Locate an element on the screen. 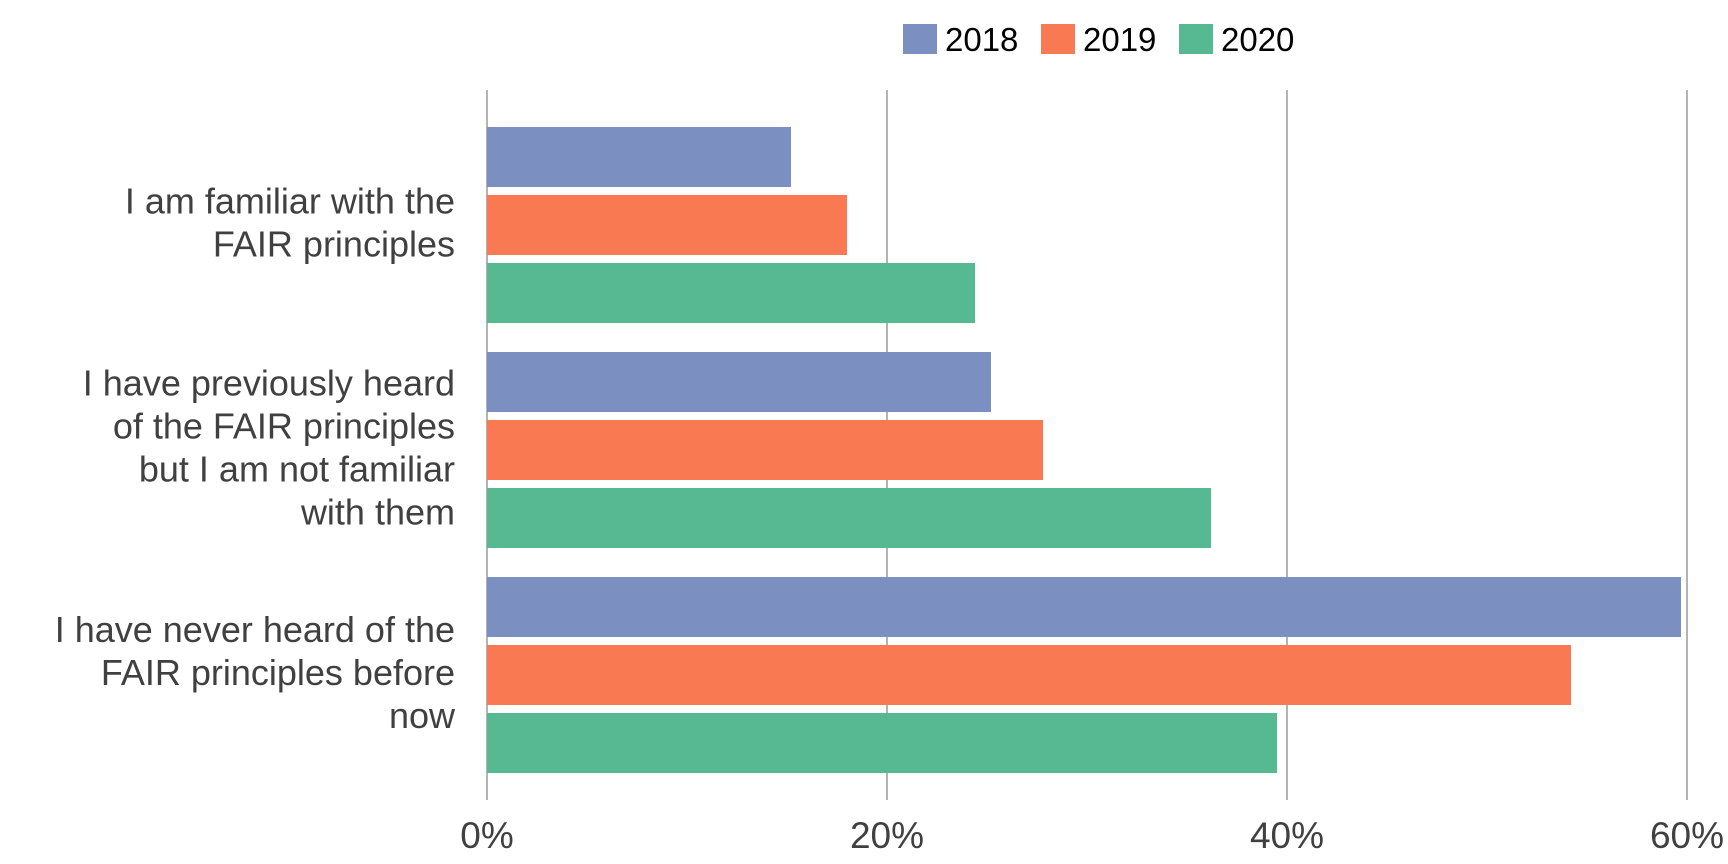  x-tick-label: 20% is located at coordinates (887, 835).